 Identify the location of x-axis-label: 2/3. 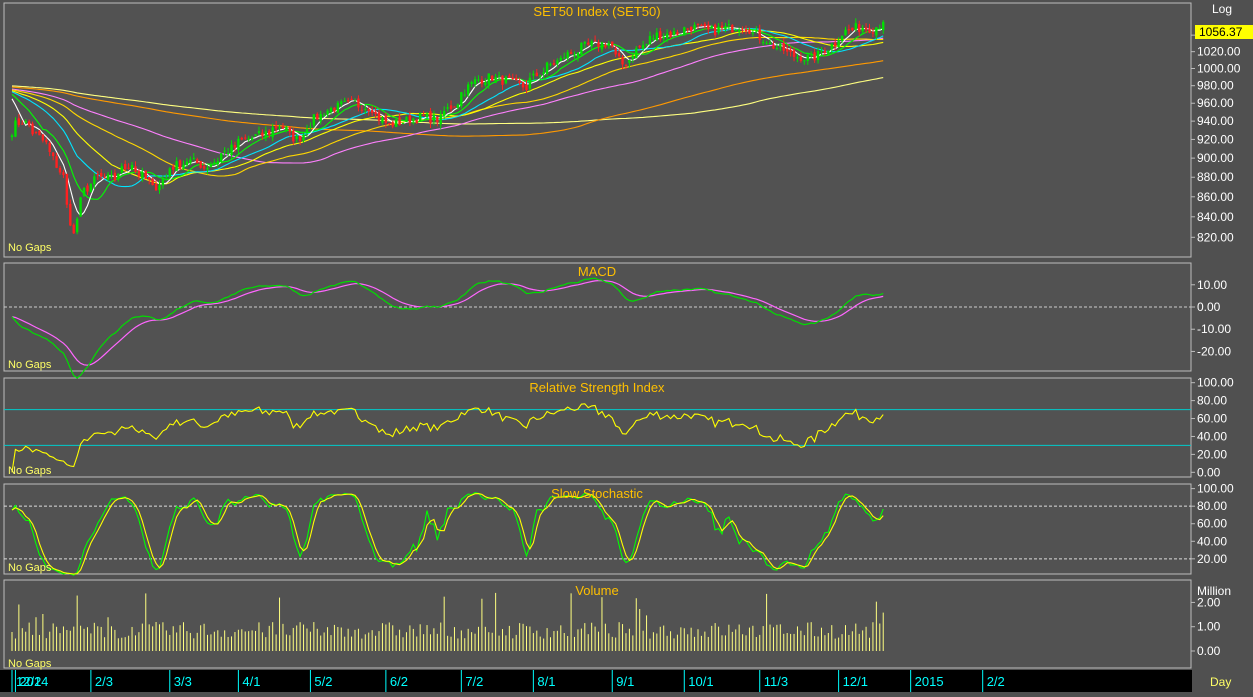
(104, 681).